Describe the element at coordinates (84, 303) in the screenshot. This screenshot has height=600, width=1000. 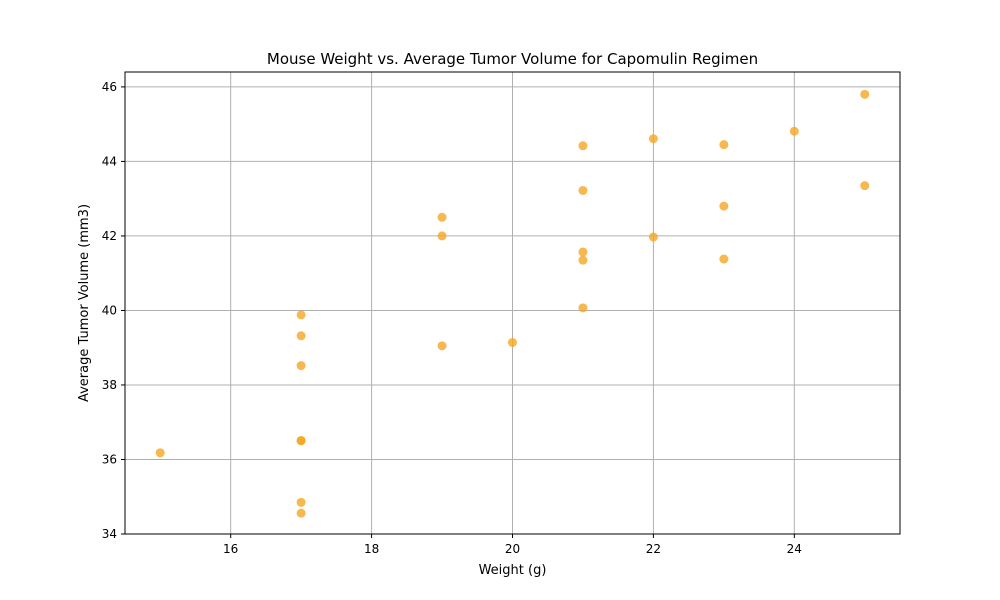
I see `y-axis-label: Average Tumor Volume (mm3)` at that location.